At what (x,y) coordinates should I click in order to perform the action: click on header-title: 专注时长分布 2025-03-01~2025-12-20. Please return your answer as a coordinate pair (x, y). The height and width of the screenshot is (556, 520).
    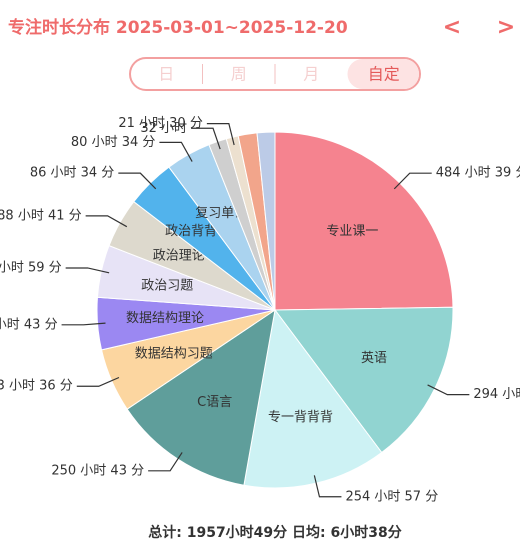
    Looking at the image, I should click on (178, 27).